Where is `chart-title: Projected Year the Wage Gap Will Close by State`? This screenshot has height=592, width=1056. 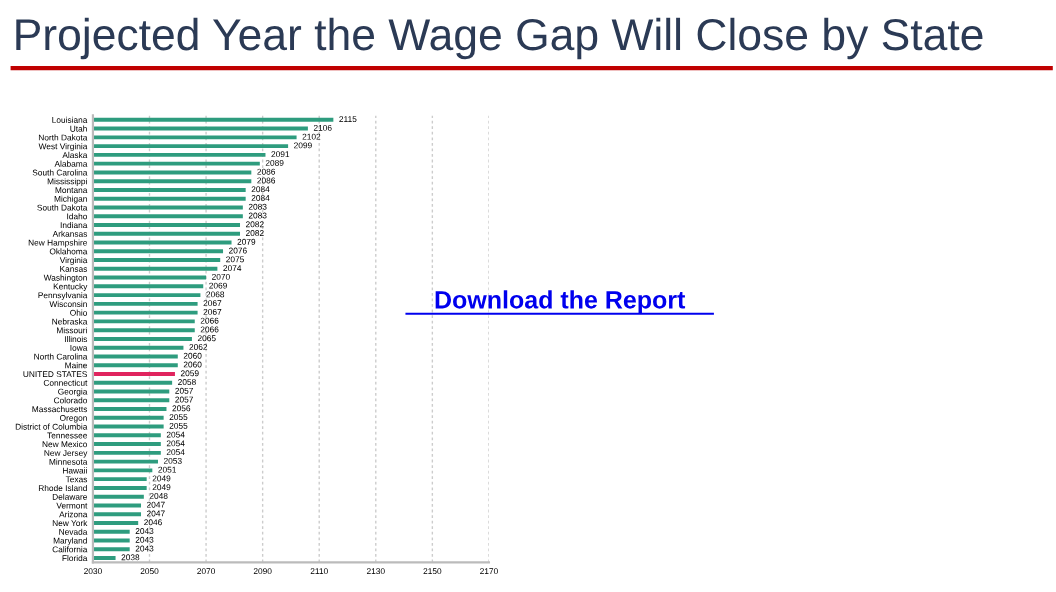
chart-title: Projected Year the Wage Gap Will Close by State is located at coordinates (499, 38).